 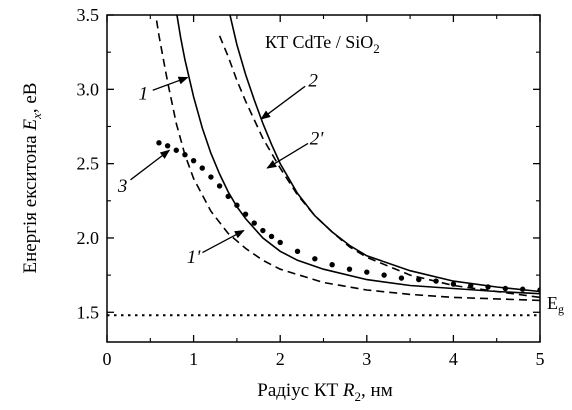 I want to click on curve-label-3: 3, so click(x=122, y=186).